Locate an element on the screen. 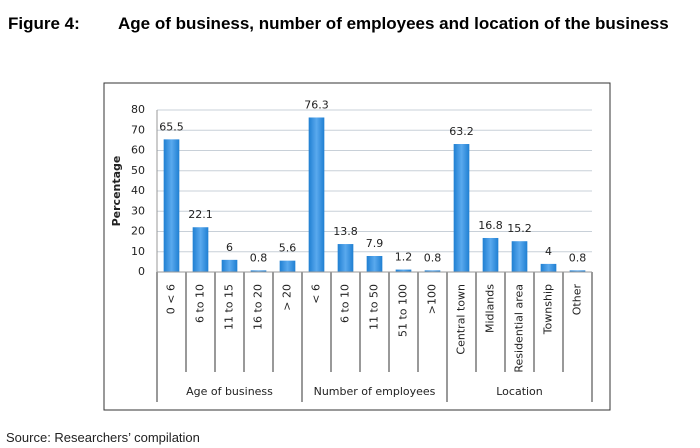 This screenshot has height=448, width=700. group-label: Age of business is located at coordinates (229, 391).